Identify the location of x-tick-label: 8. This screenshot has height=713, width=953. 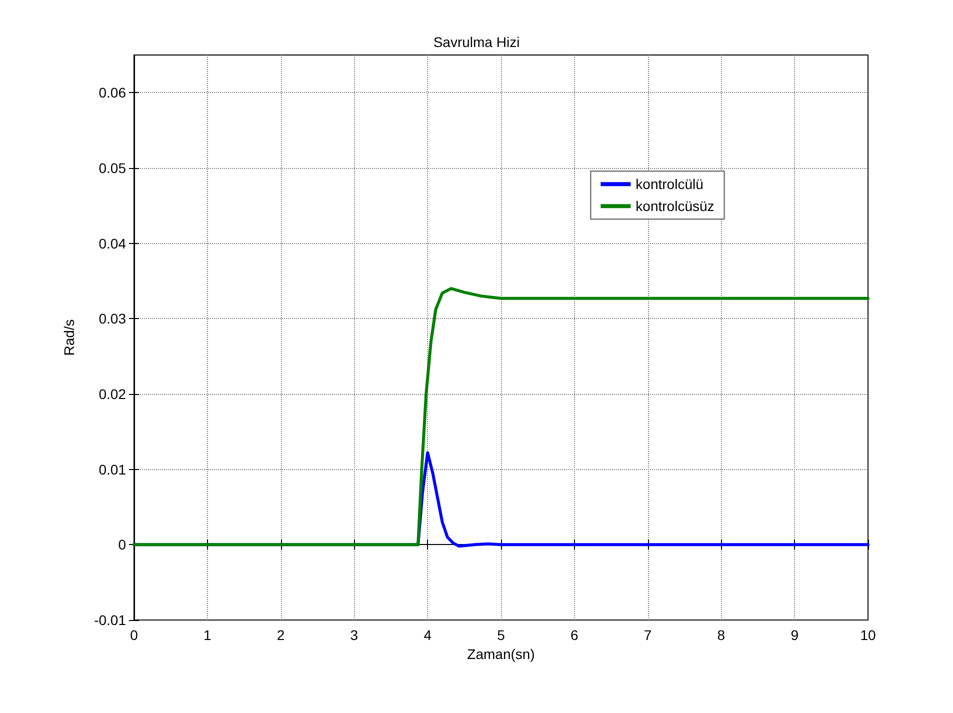
(721, 635).